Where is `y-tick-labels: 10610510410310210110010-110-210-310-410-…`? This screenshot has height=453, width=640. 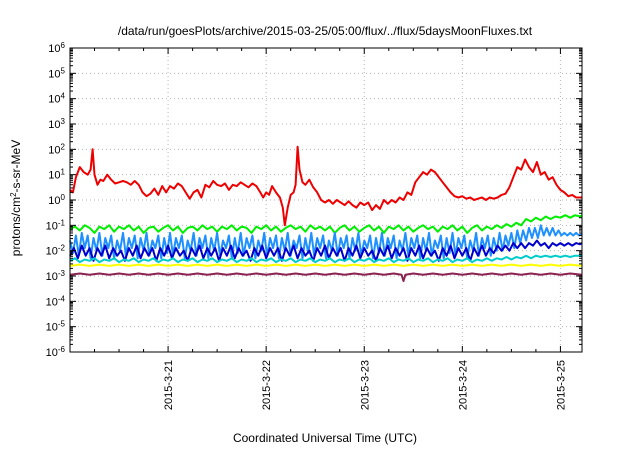
y-tick-labels: 10610510410310210110010-110-210-310-410-… is located at coordinates (56, 200).